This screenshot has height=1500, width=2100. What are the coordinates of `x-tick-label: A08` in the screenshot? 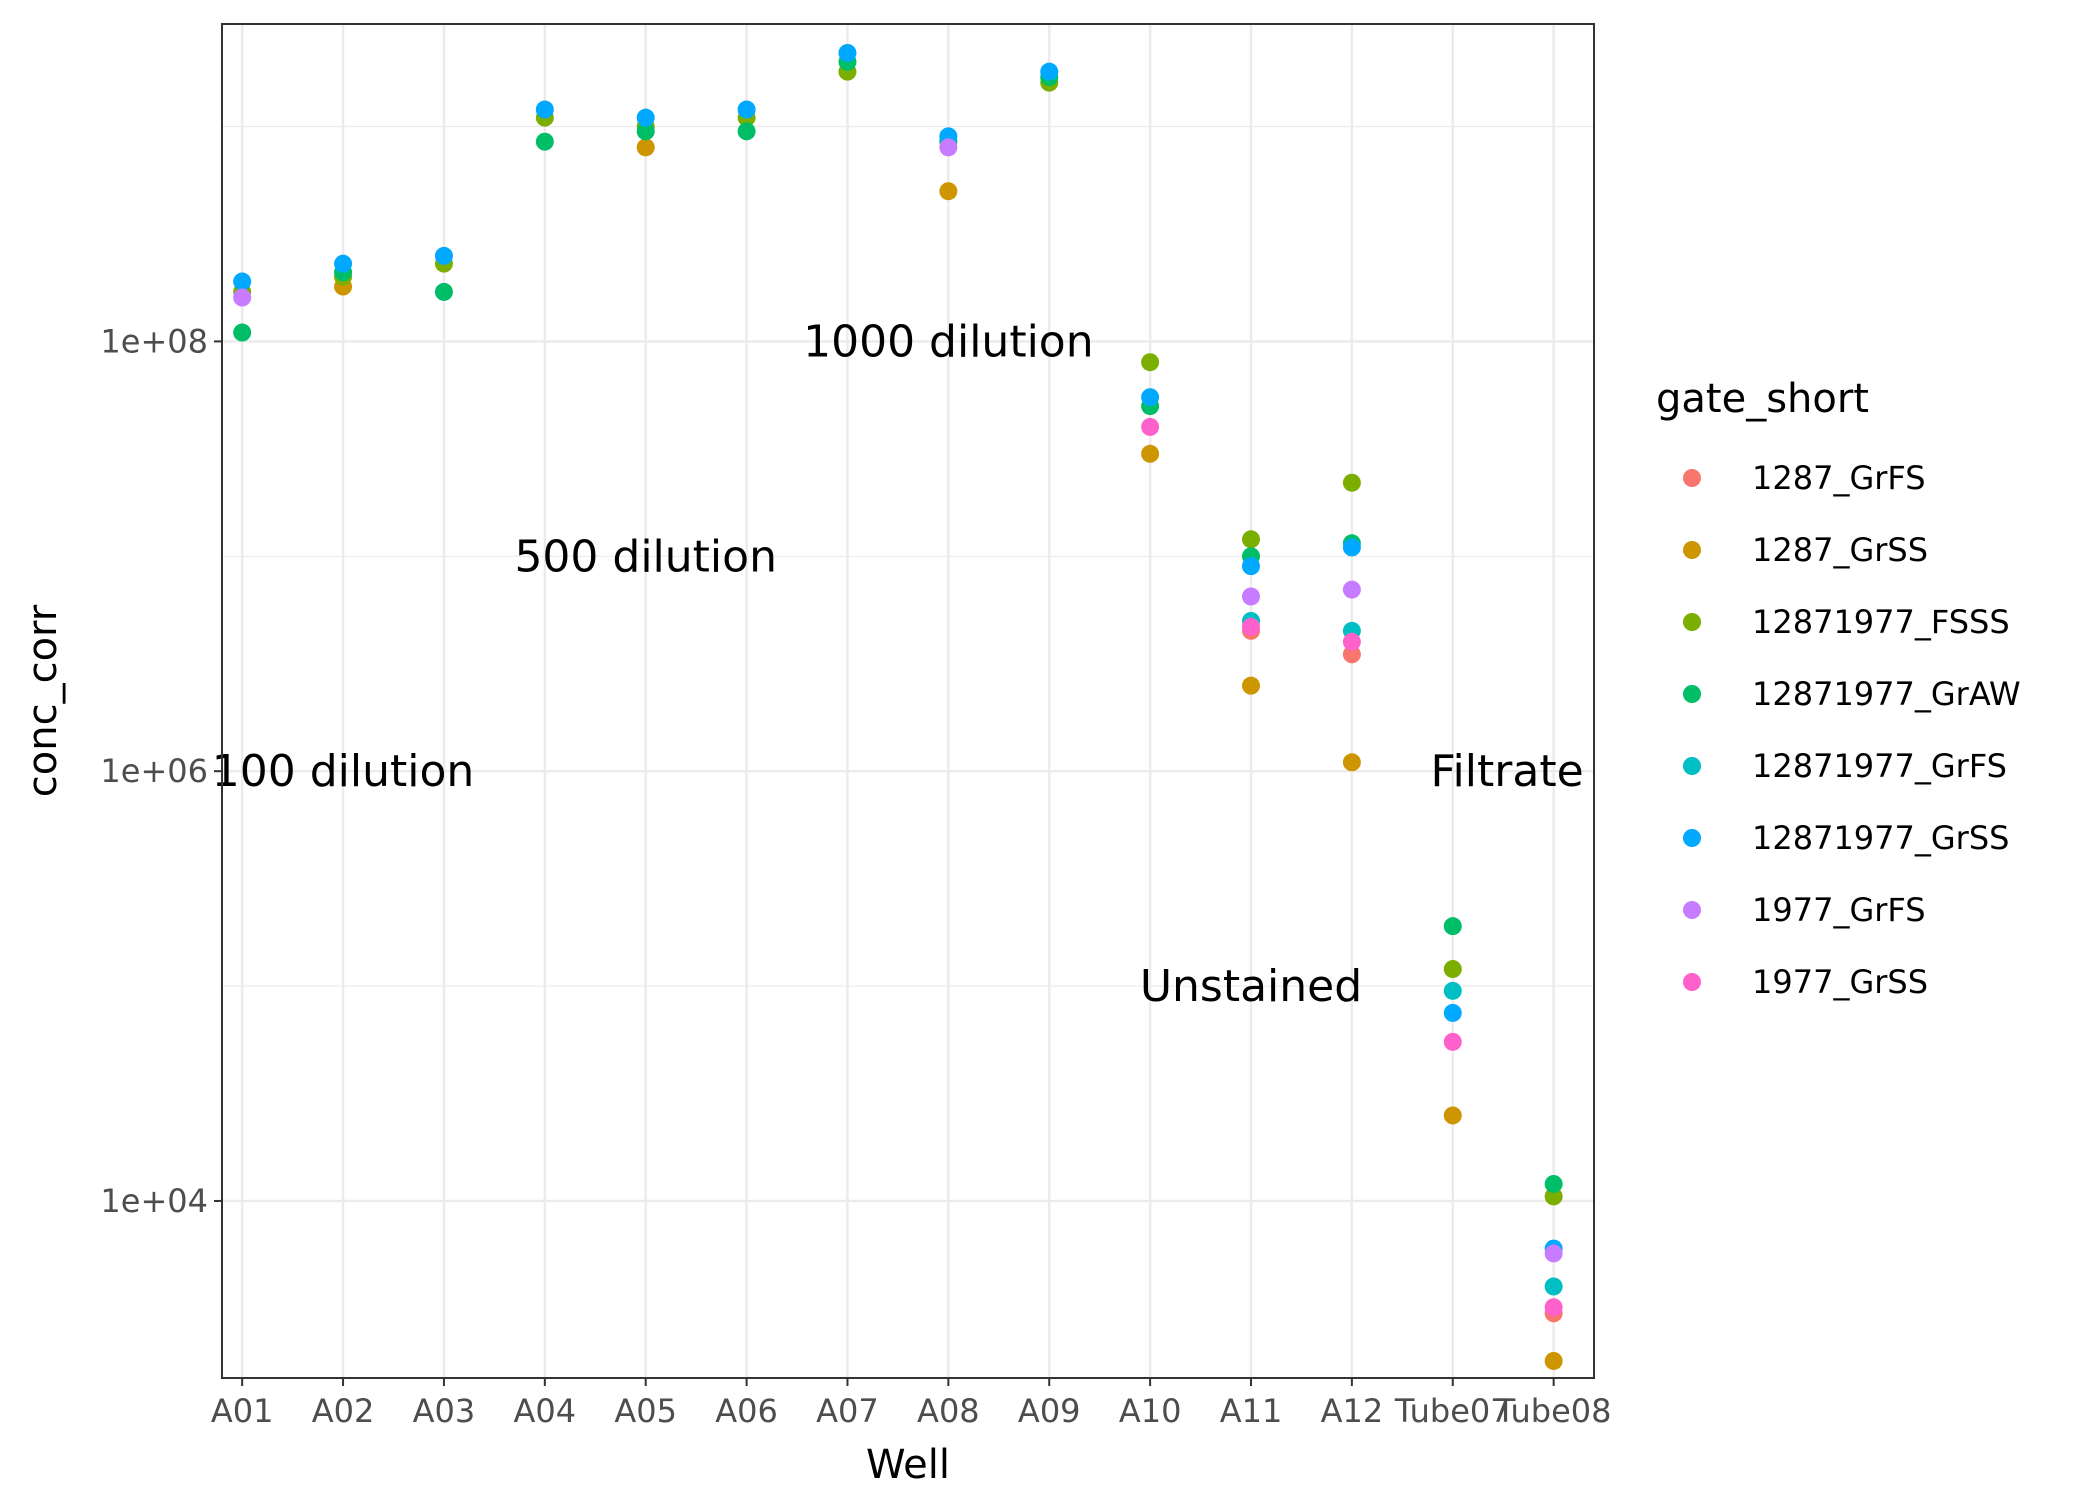 It's located at (948, 1411).